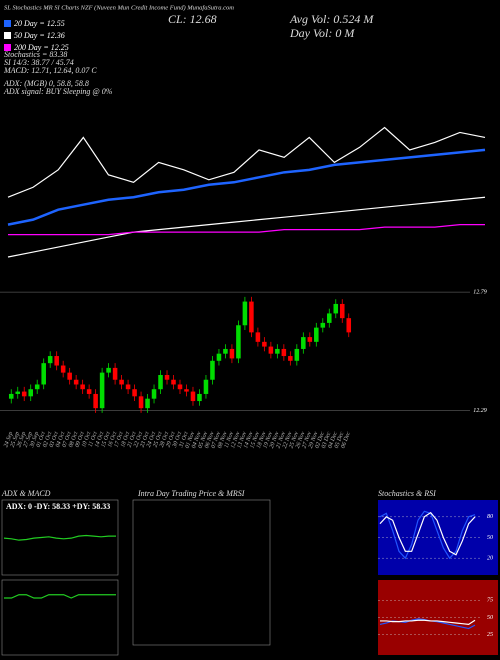 This screenshot has height=660, width=500. I want to click on legend-label: 200 Day = 12.25, so click(41, 47).